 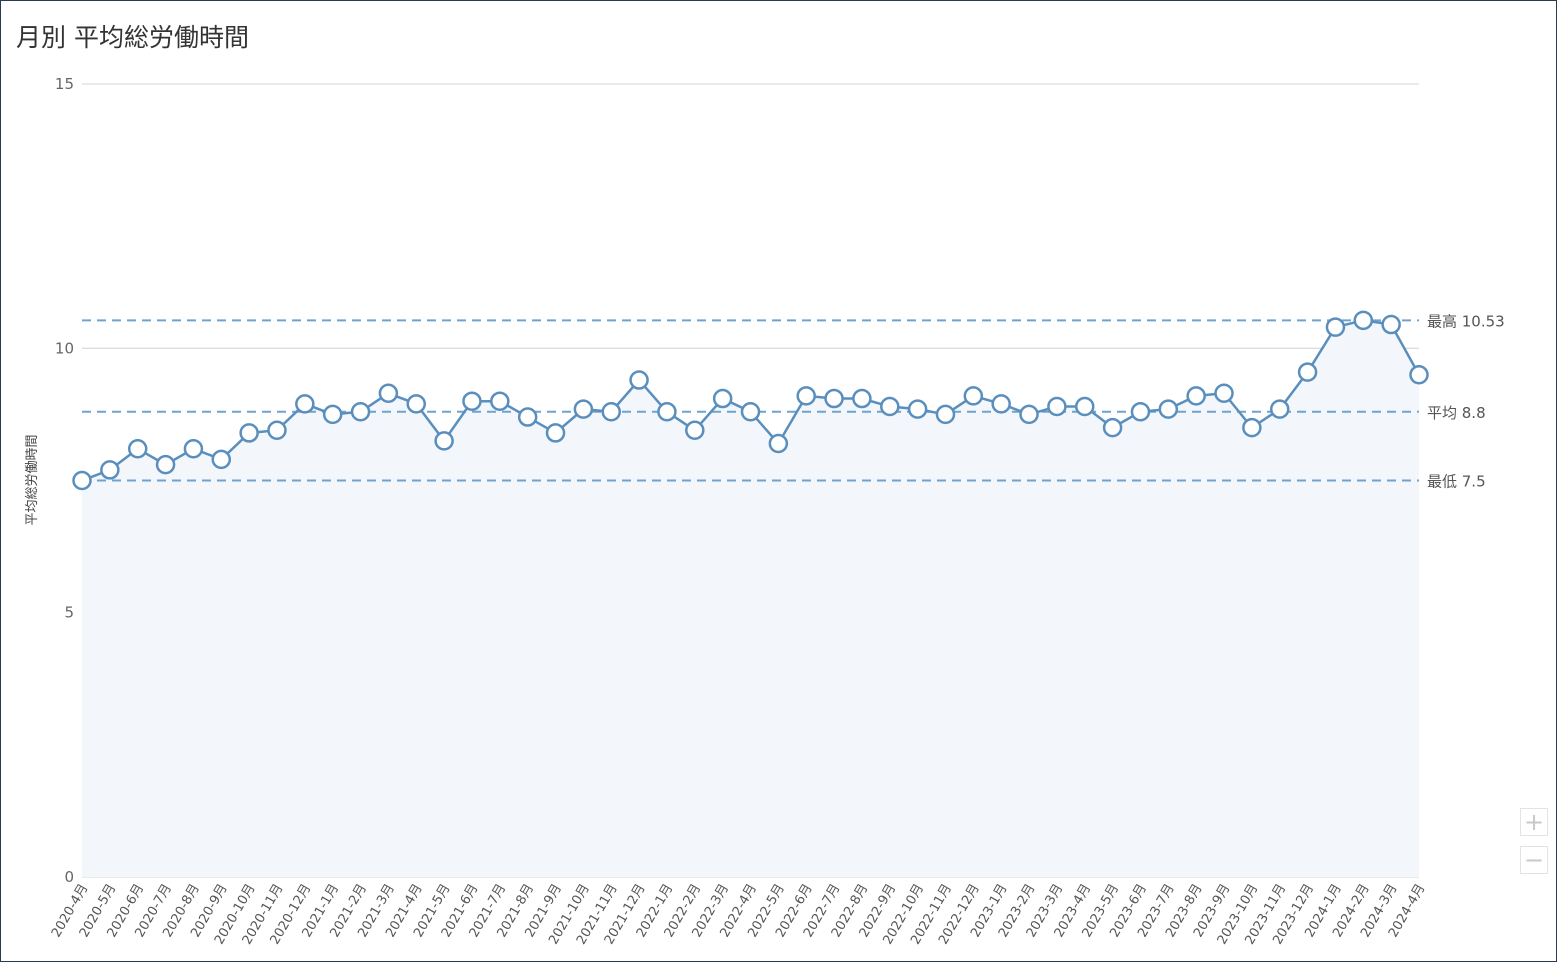 What do you see at coordinates (132, 37) in the screenshot?
I see `chart-title: 月別 平均総労働時間` at bounding box center [132, 37].